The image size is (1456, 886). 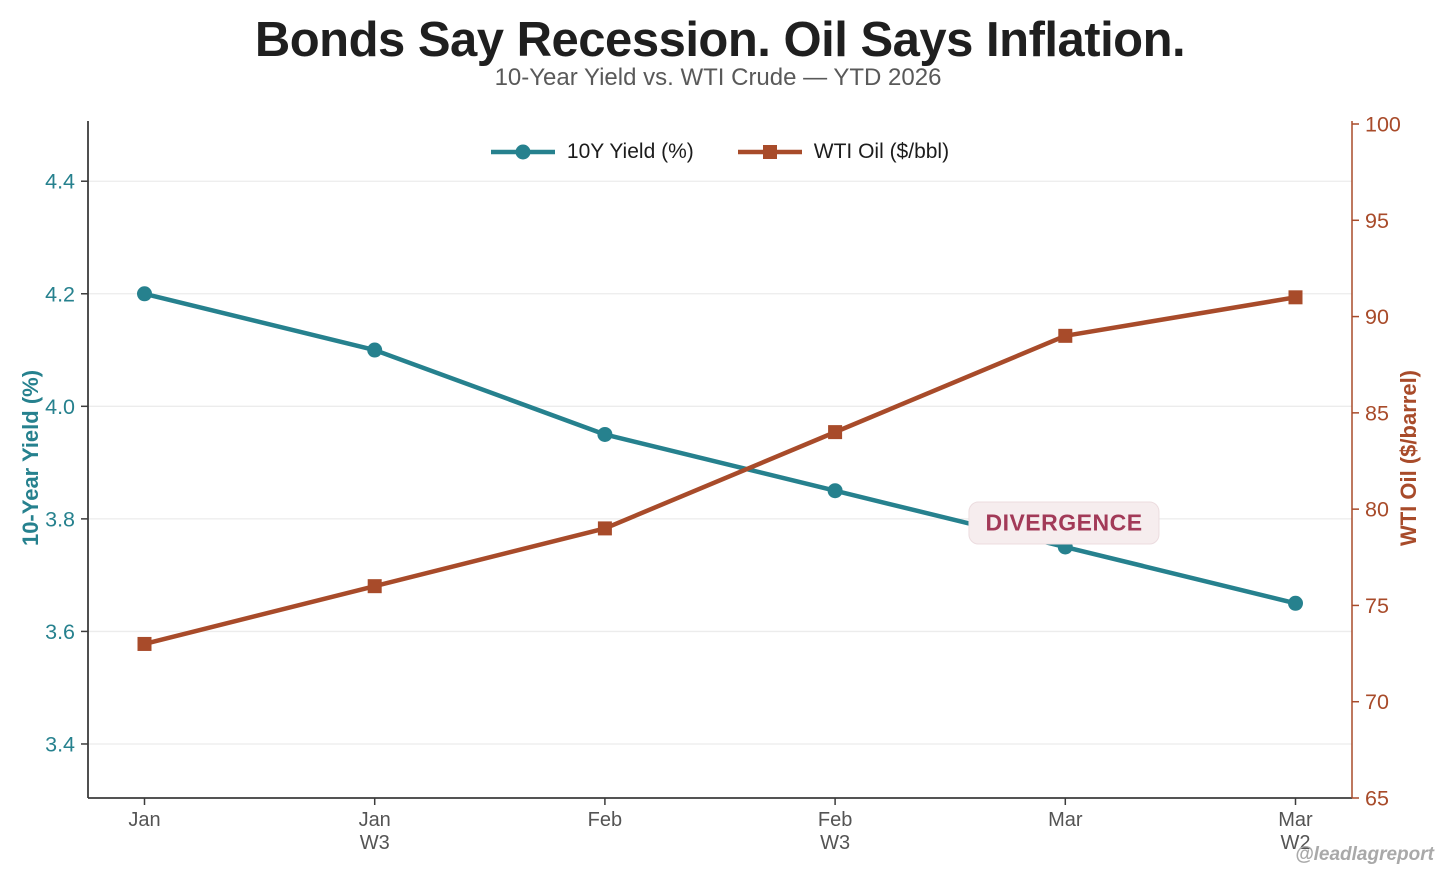 What do you see at coordinates (1377, 799) in the screenshot?
I see `right-tick-label: 65` at bounding box center [1377, 799].